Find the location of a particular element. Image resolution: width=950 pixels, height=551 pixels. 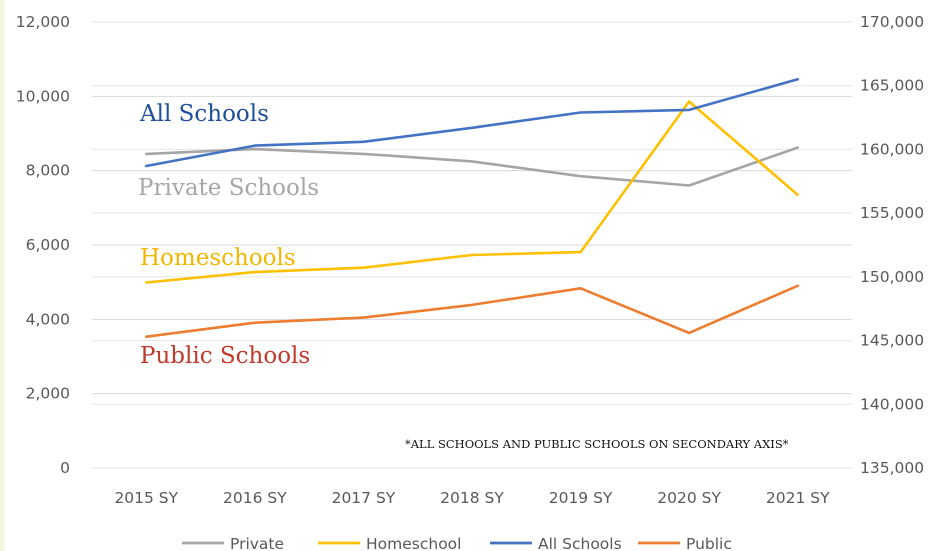

x-tick-label: 2016 SY is located at coordinates (255, 498).